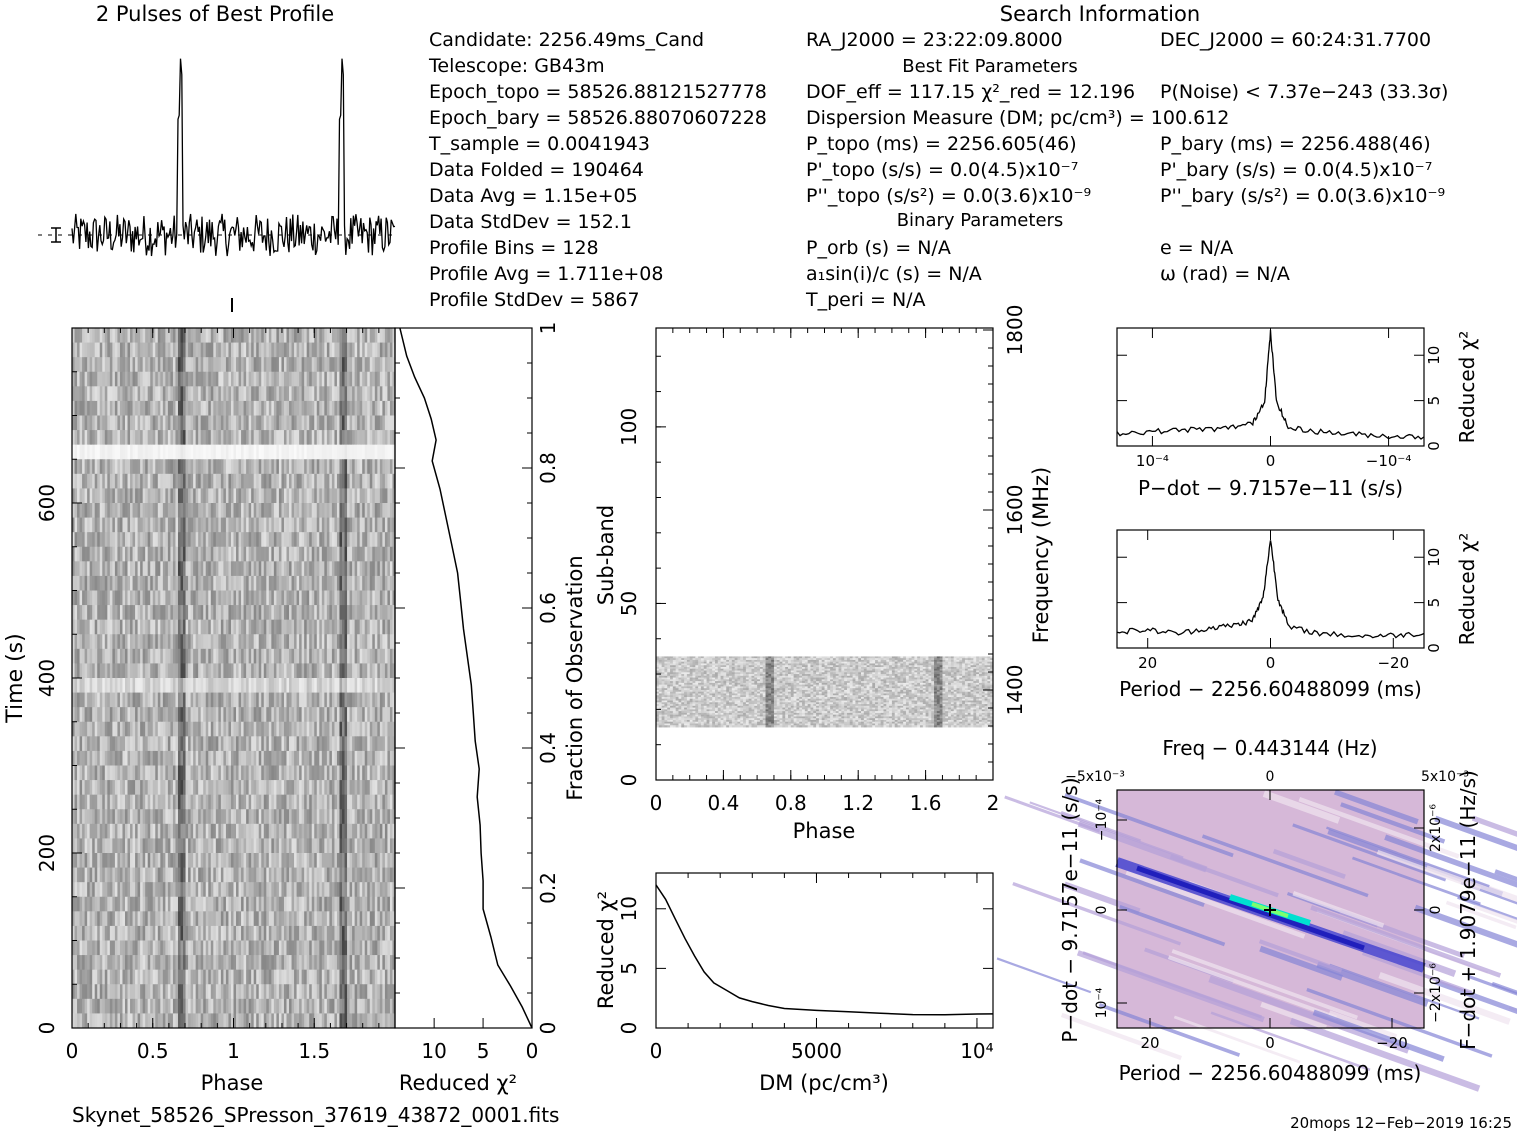 The width and height of the screenshot is (1517, 1133). What do you see at coordinates (1295, 144) in the screenshot?
I see `info-line: P_bary (ms) = 2256.488(46)` at bounding box center [1295, 144].